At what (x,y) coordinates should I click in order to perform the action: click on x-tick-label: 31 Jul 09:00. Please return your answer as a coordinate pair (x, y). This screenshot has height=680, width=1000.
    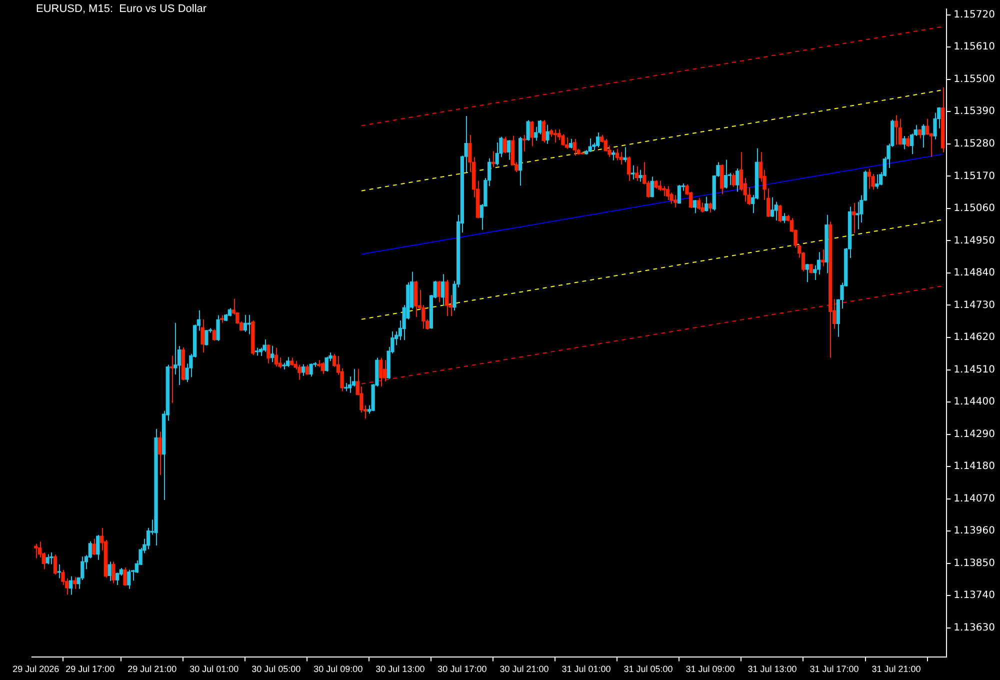
    Looking at the image, I should click on (710, 669).